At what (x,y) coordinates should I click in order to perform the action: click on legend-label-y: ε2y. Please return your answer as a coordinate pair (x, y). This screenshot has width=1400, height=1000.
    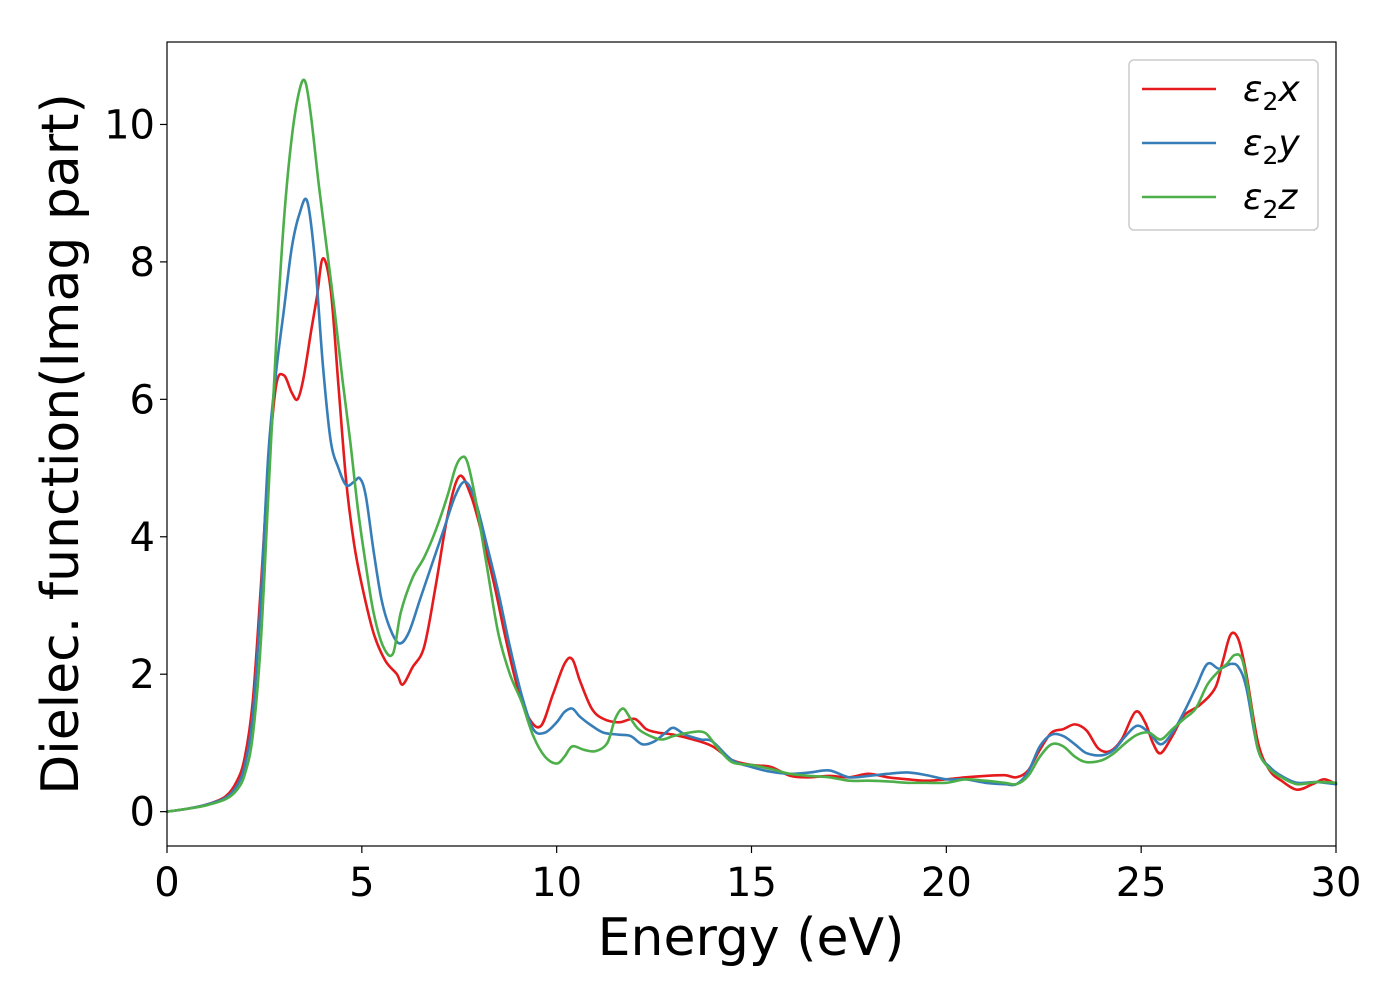
    Looking at the image, I should click on (1271, 146).